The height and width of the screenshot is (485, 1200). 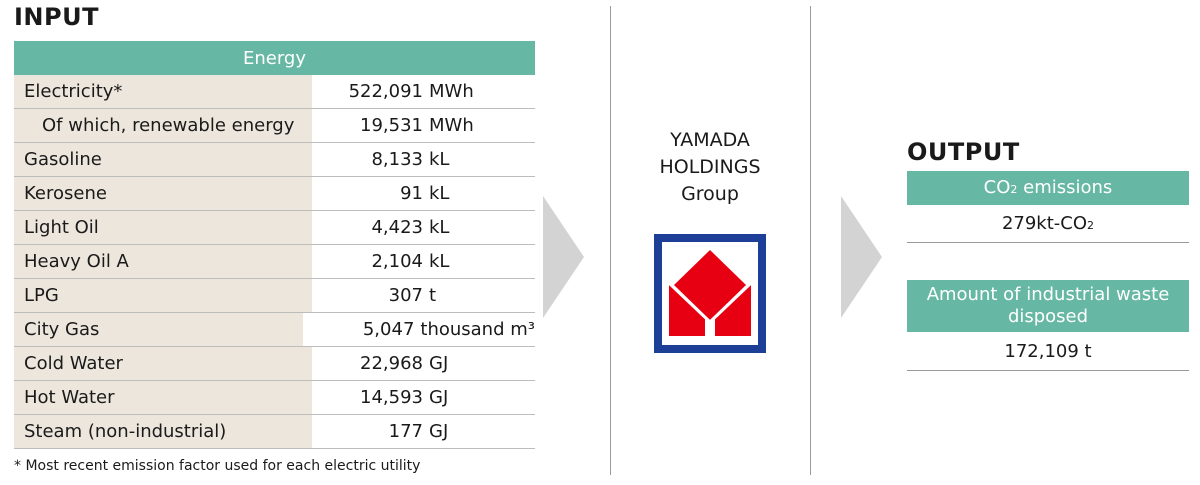 What do you see at coordinates (423, 397) in the screenshot?
I see `row-value: 14,593 GJ` at bounding box center [423, 397].